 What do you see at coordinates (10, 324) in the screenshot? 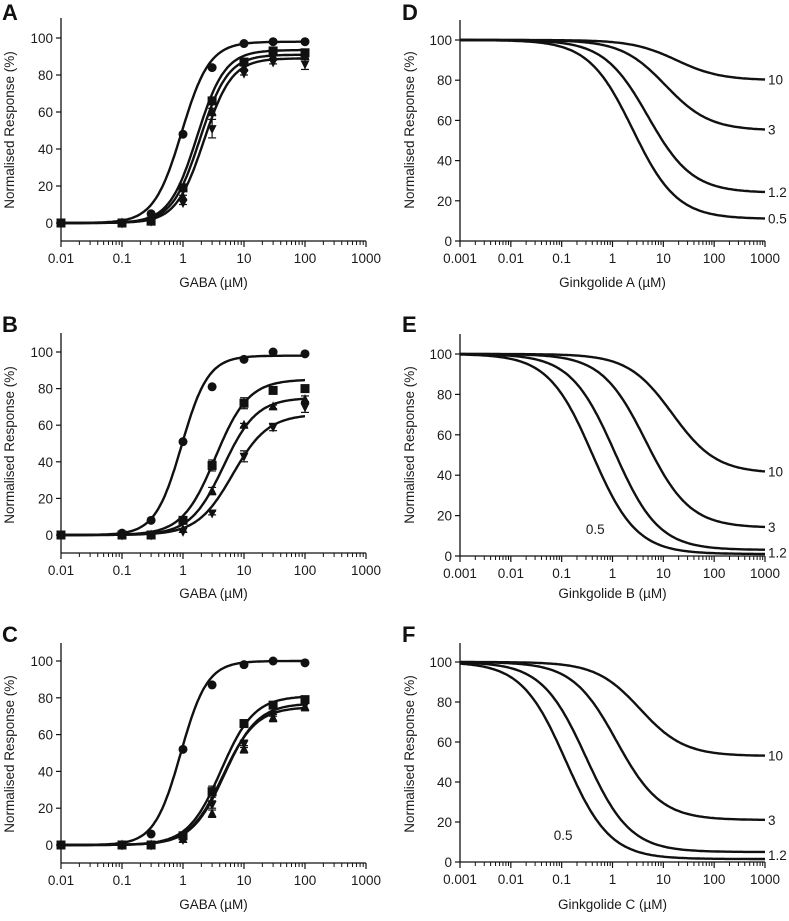
I see `panel-label: B` at bounding box center [10, 324].